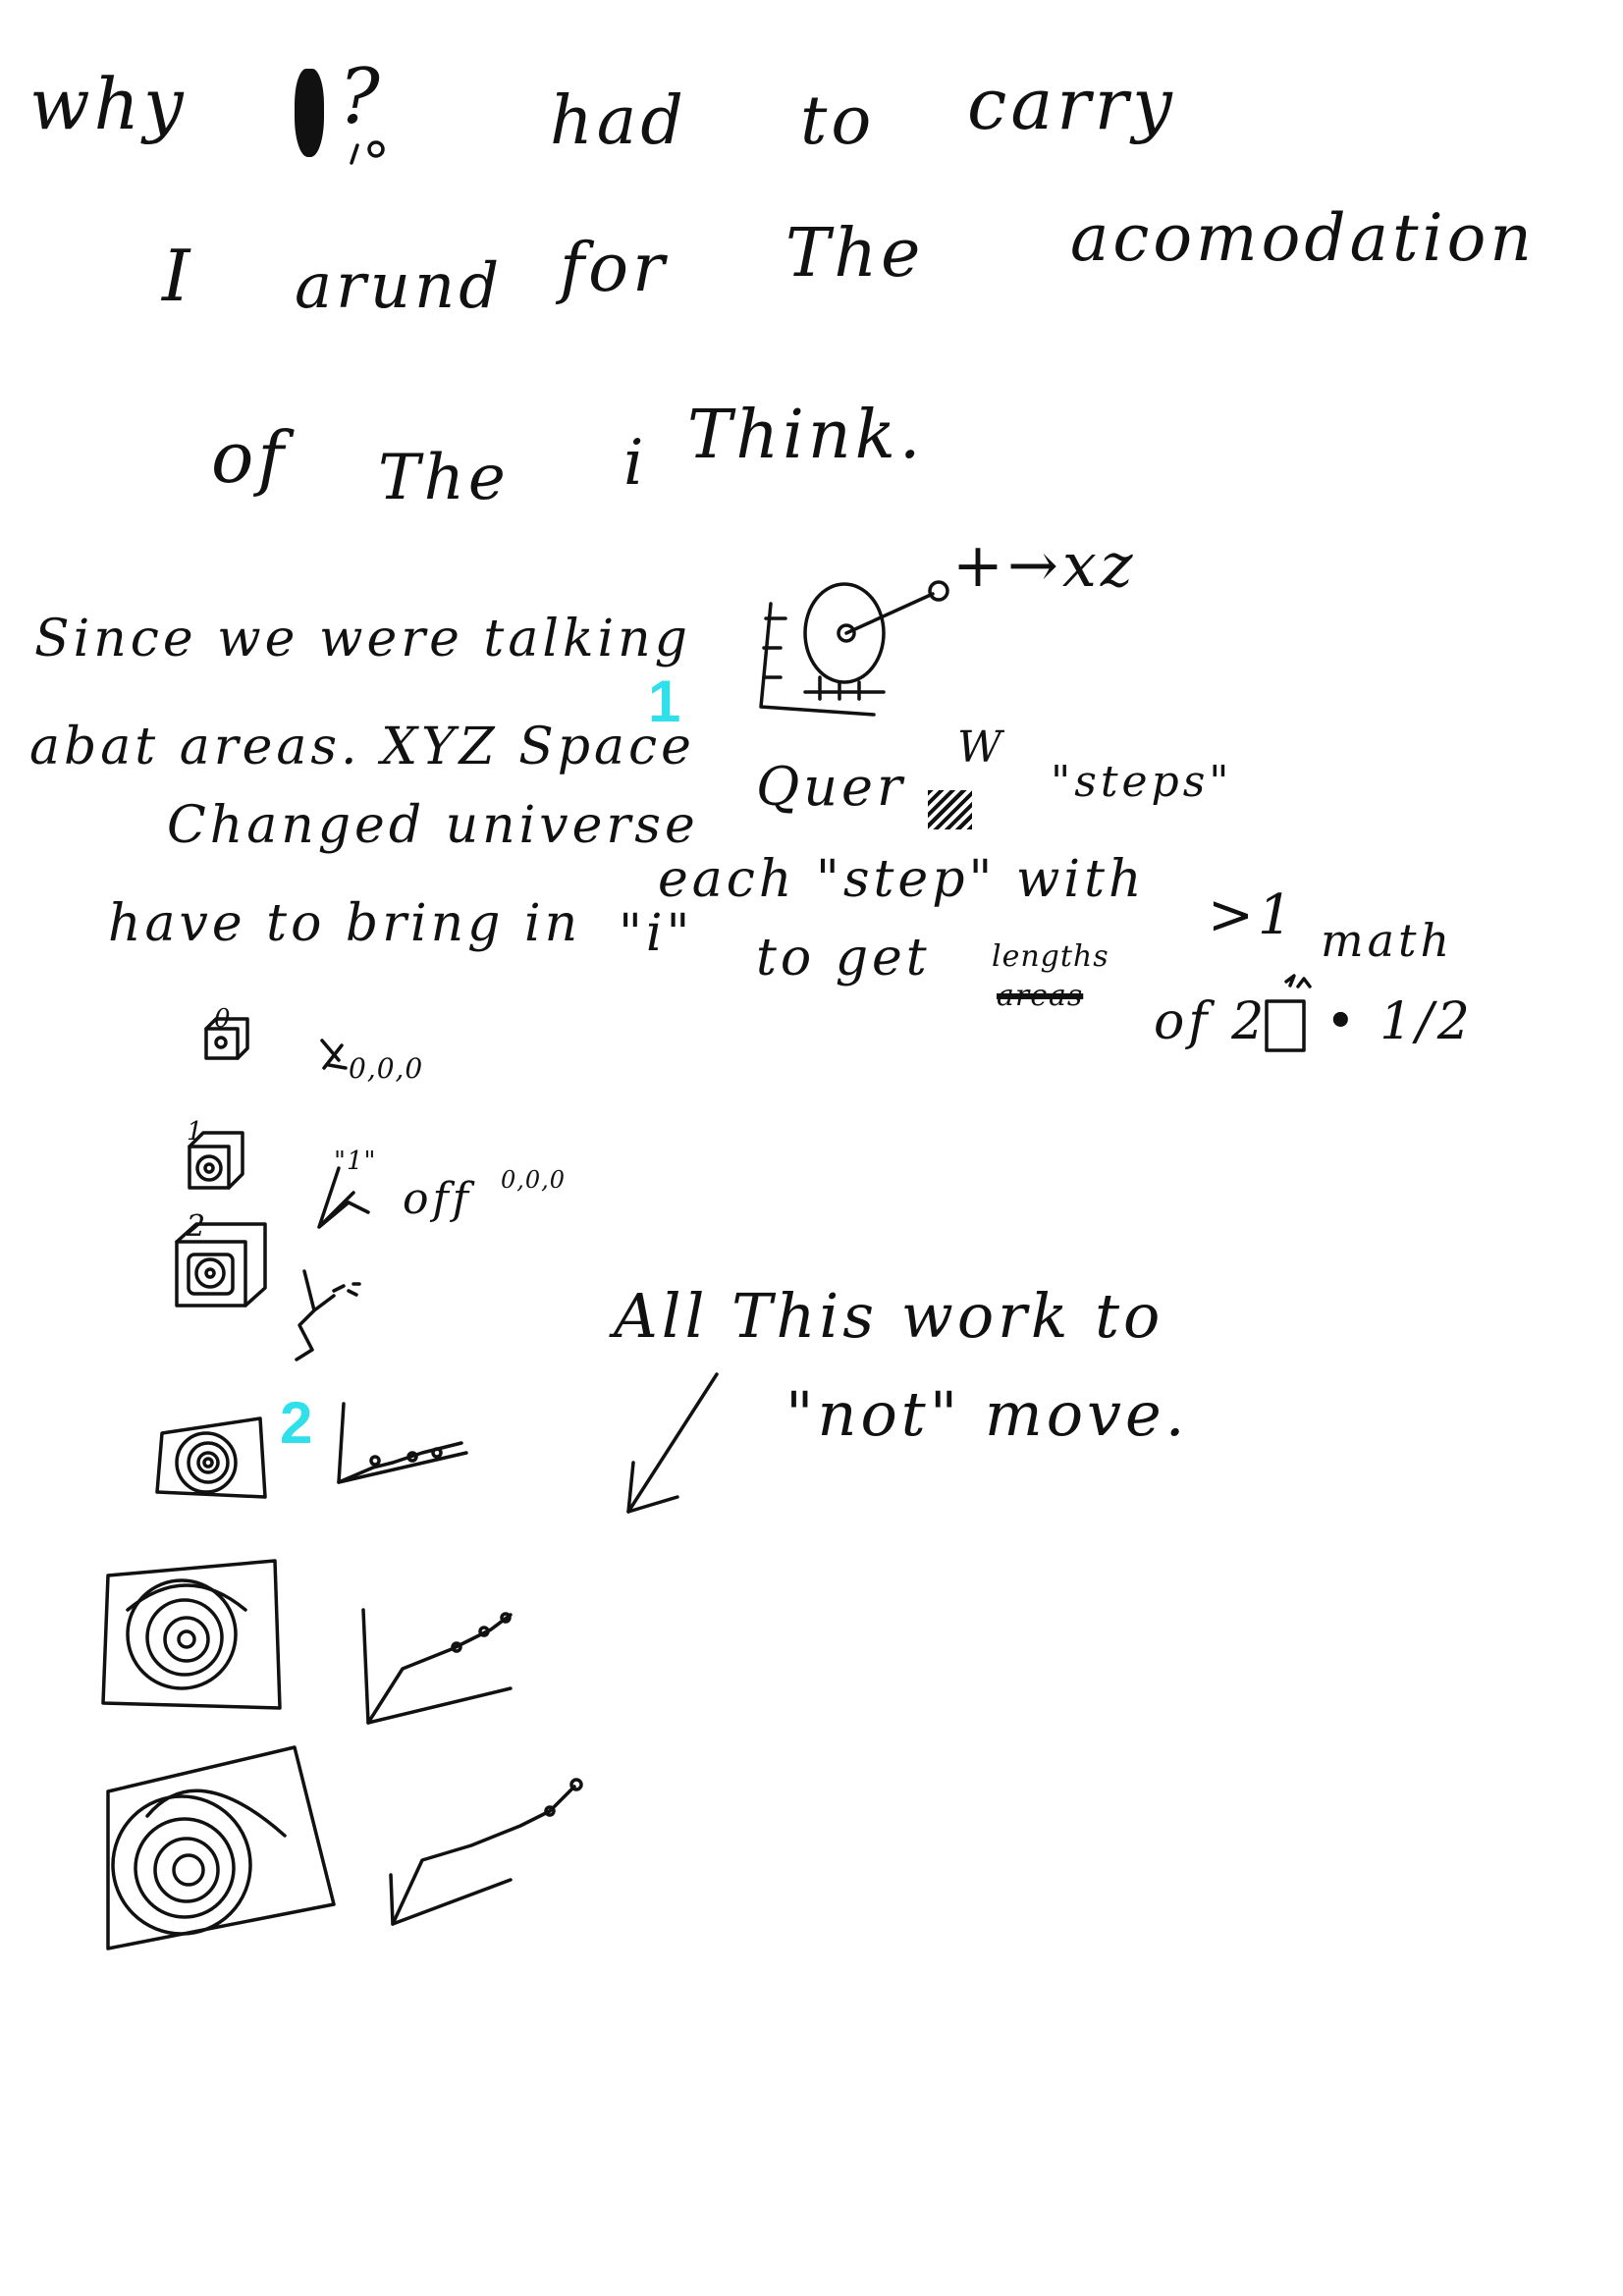 This screenshot has width=1623, height=2296. I want to click on text-for: for, so click(614, 268).